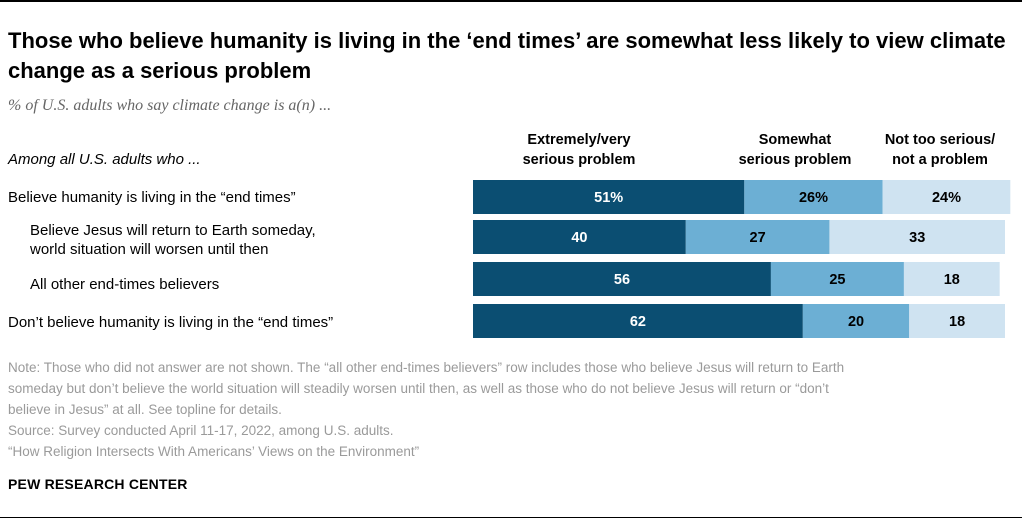  I want to click on row-label-other-believers: All other end-times believers, so click(124, 284).